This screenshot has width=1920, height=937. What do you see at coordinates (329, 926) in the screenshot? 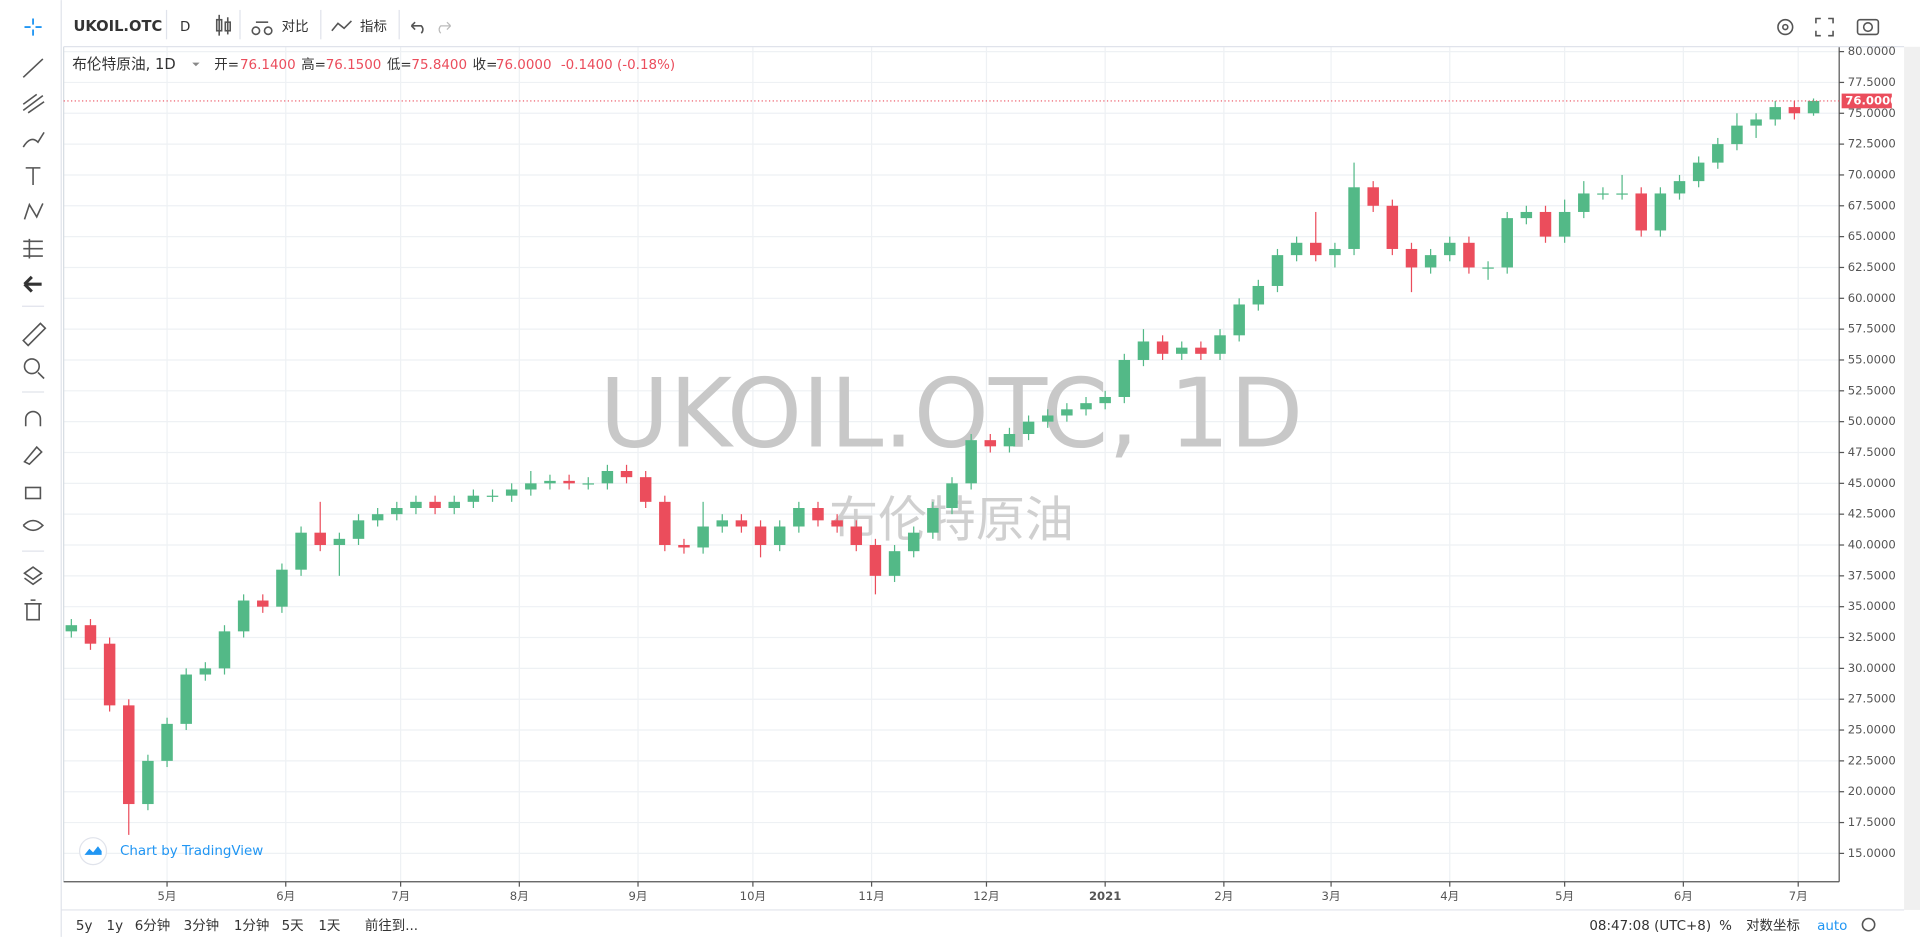
I see `range-button: 1天` at bounding box center [329, 926].